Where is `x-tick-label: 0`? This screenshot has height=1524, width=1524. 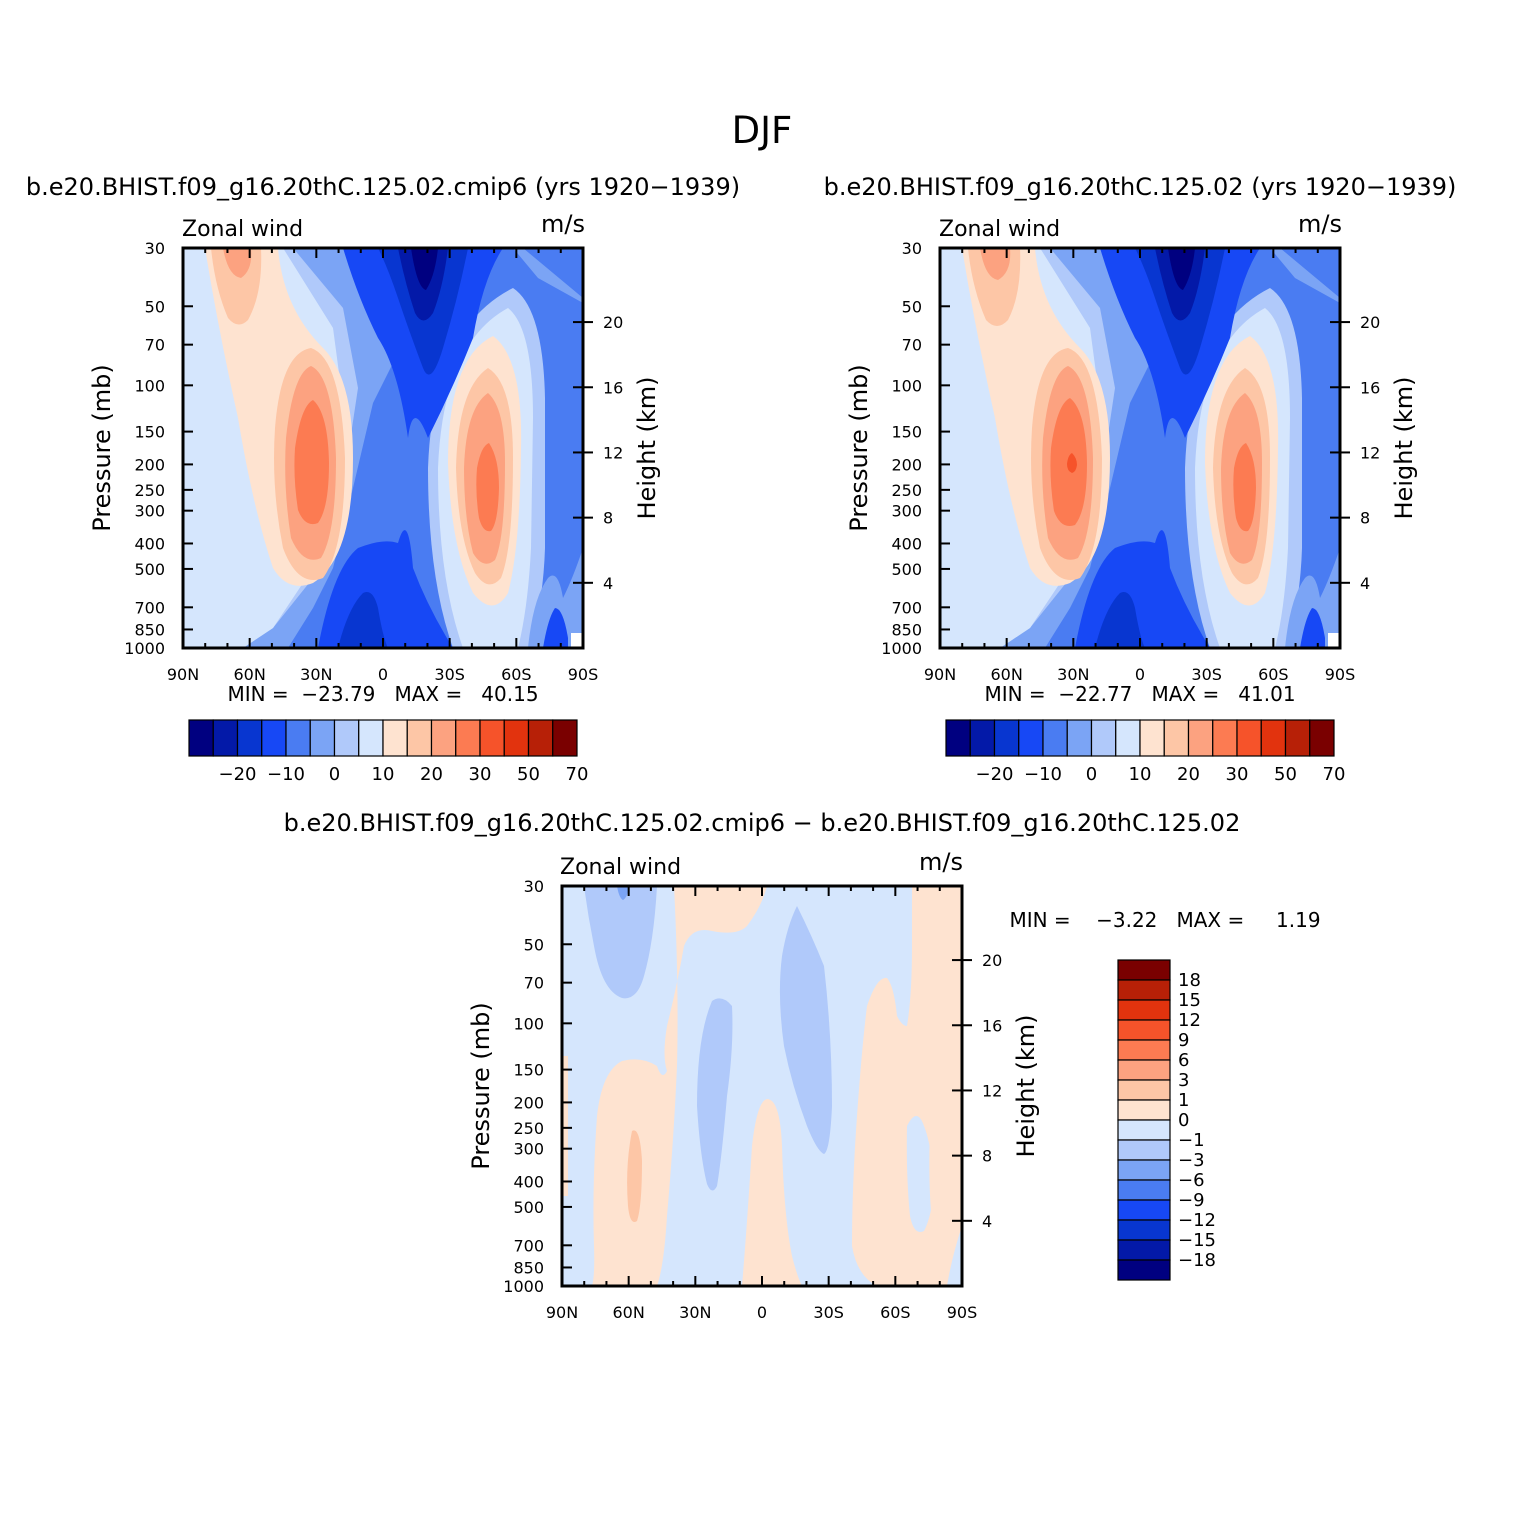
x-tick-label: 0 is located at coordinates (383, 674).